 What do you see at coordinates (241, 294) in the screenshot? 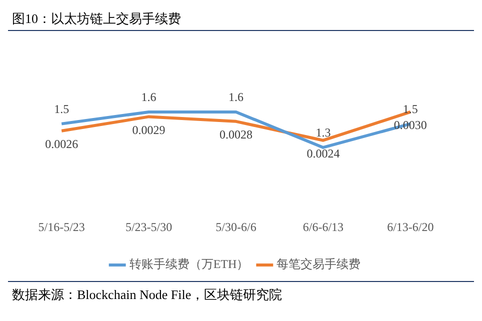
I see `source-note: 数据来源：Blockchain Node File，区块链研究院` at bounding box center [241, 294].